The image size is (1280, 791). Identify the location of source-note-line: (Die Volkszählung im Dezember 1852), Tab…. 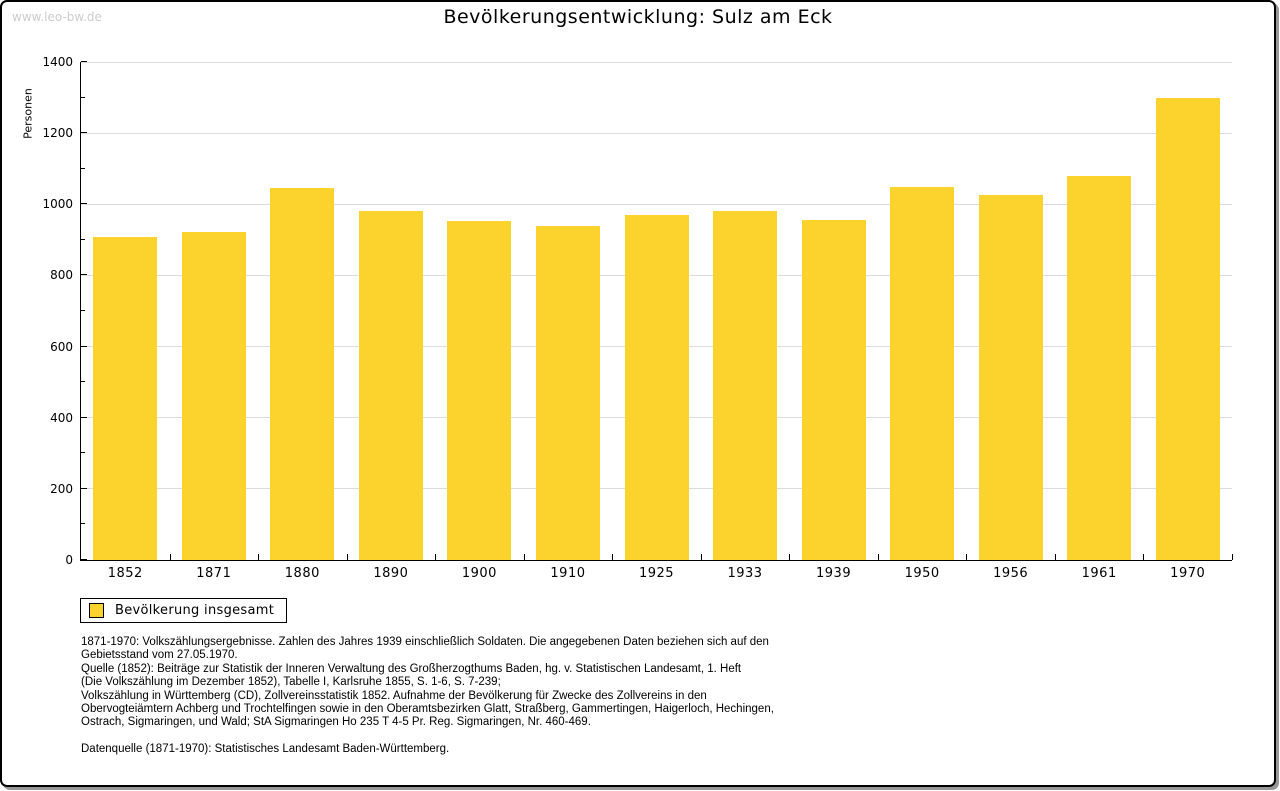
(291, 682).